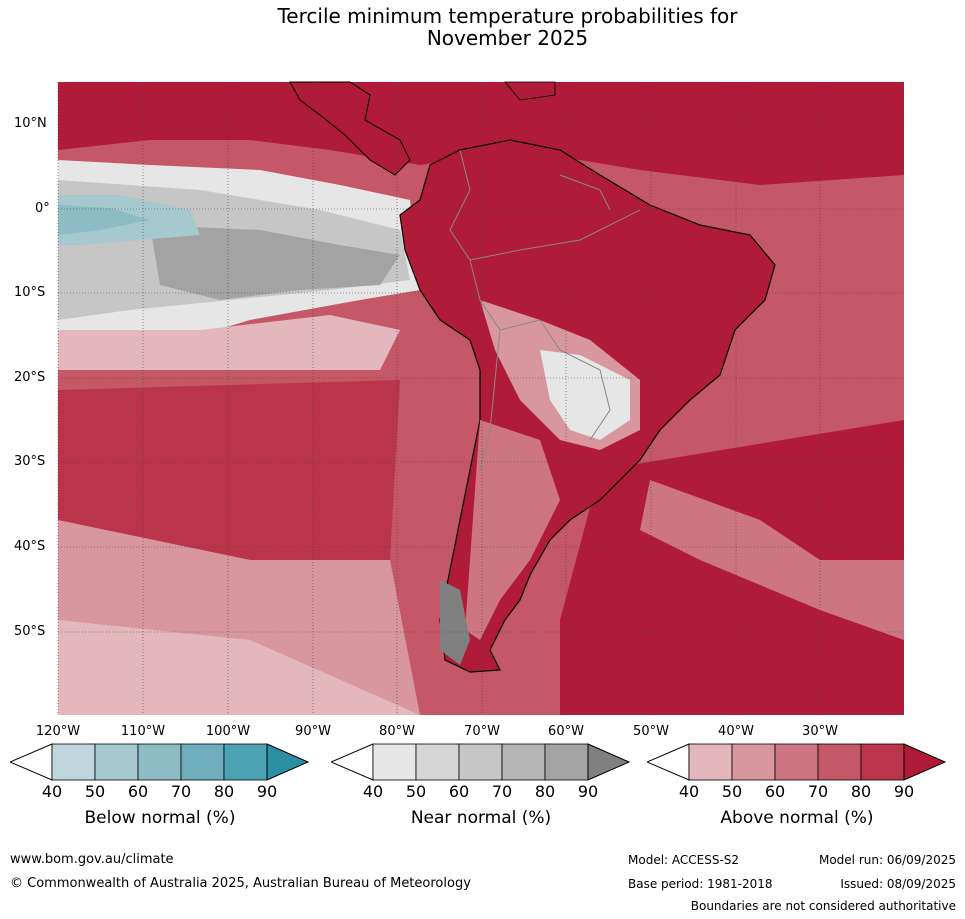  Describe the element at coordinates (530, 91) in the screenshot. I see `caribbean-islands` at that location.